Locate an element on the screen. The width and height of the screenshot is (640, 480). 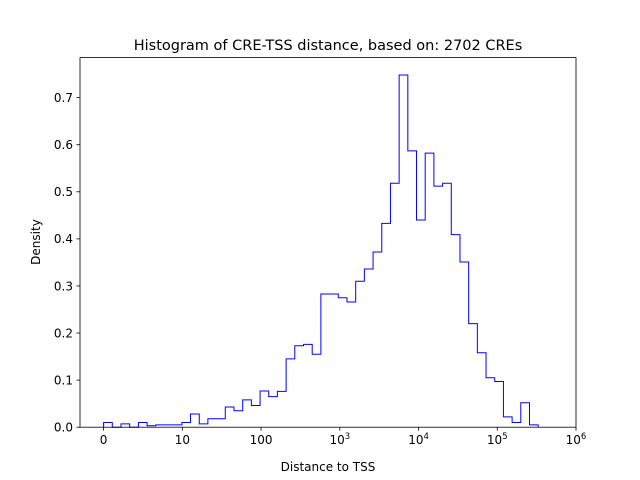
x-axis-label: Distance to TSS is located at coordinates (328, 467).